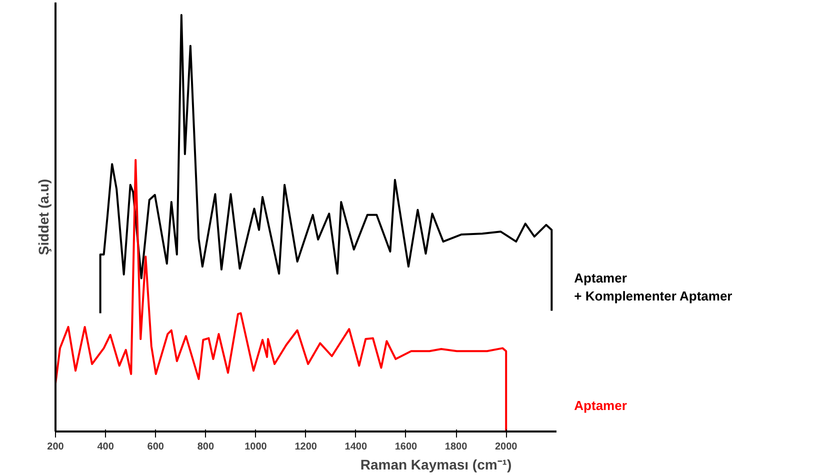 This screenshot has width=821, height=475. What do you see at coordinates (356, 447) in the screenshot?
I see `x-tick-label: 1400` at bounding box center [356, 447].